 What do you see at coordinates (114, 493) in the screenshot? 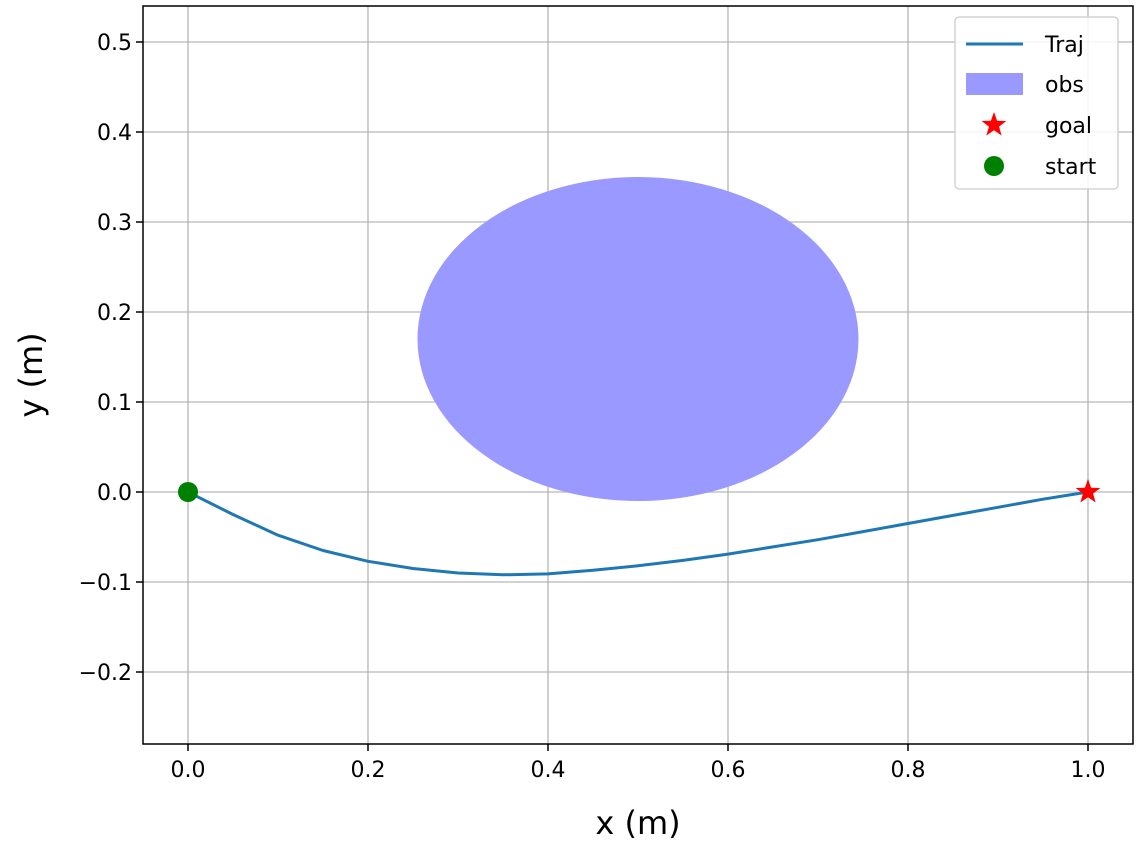
I see `y-tick-label: 0.0` at bounding box center [114, 493].